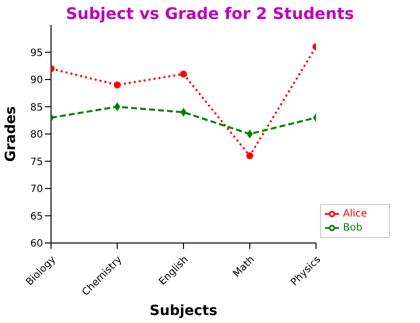  What do you see at coordinates (210, 13) in the screenshot?
I see `chart-title: Subject vs Grade for 2 Students` at bounding box center [210, 13].